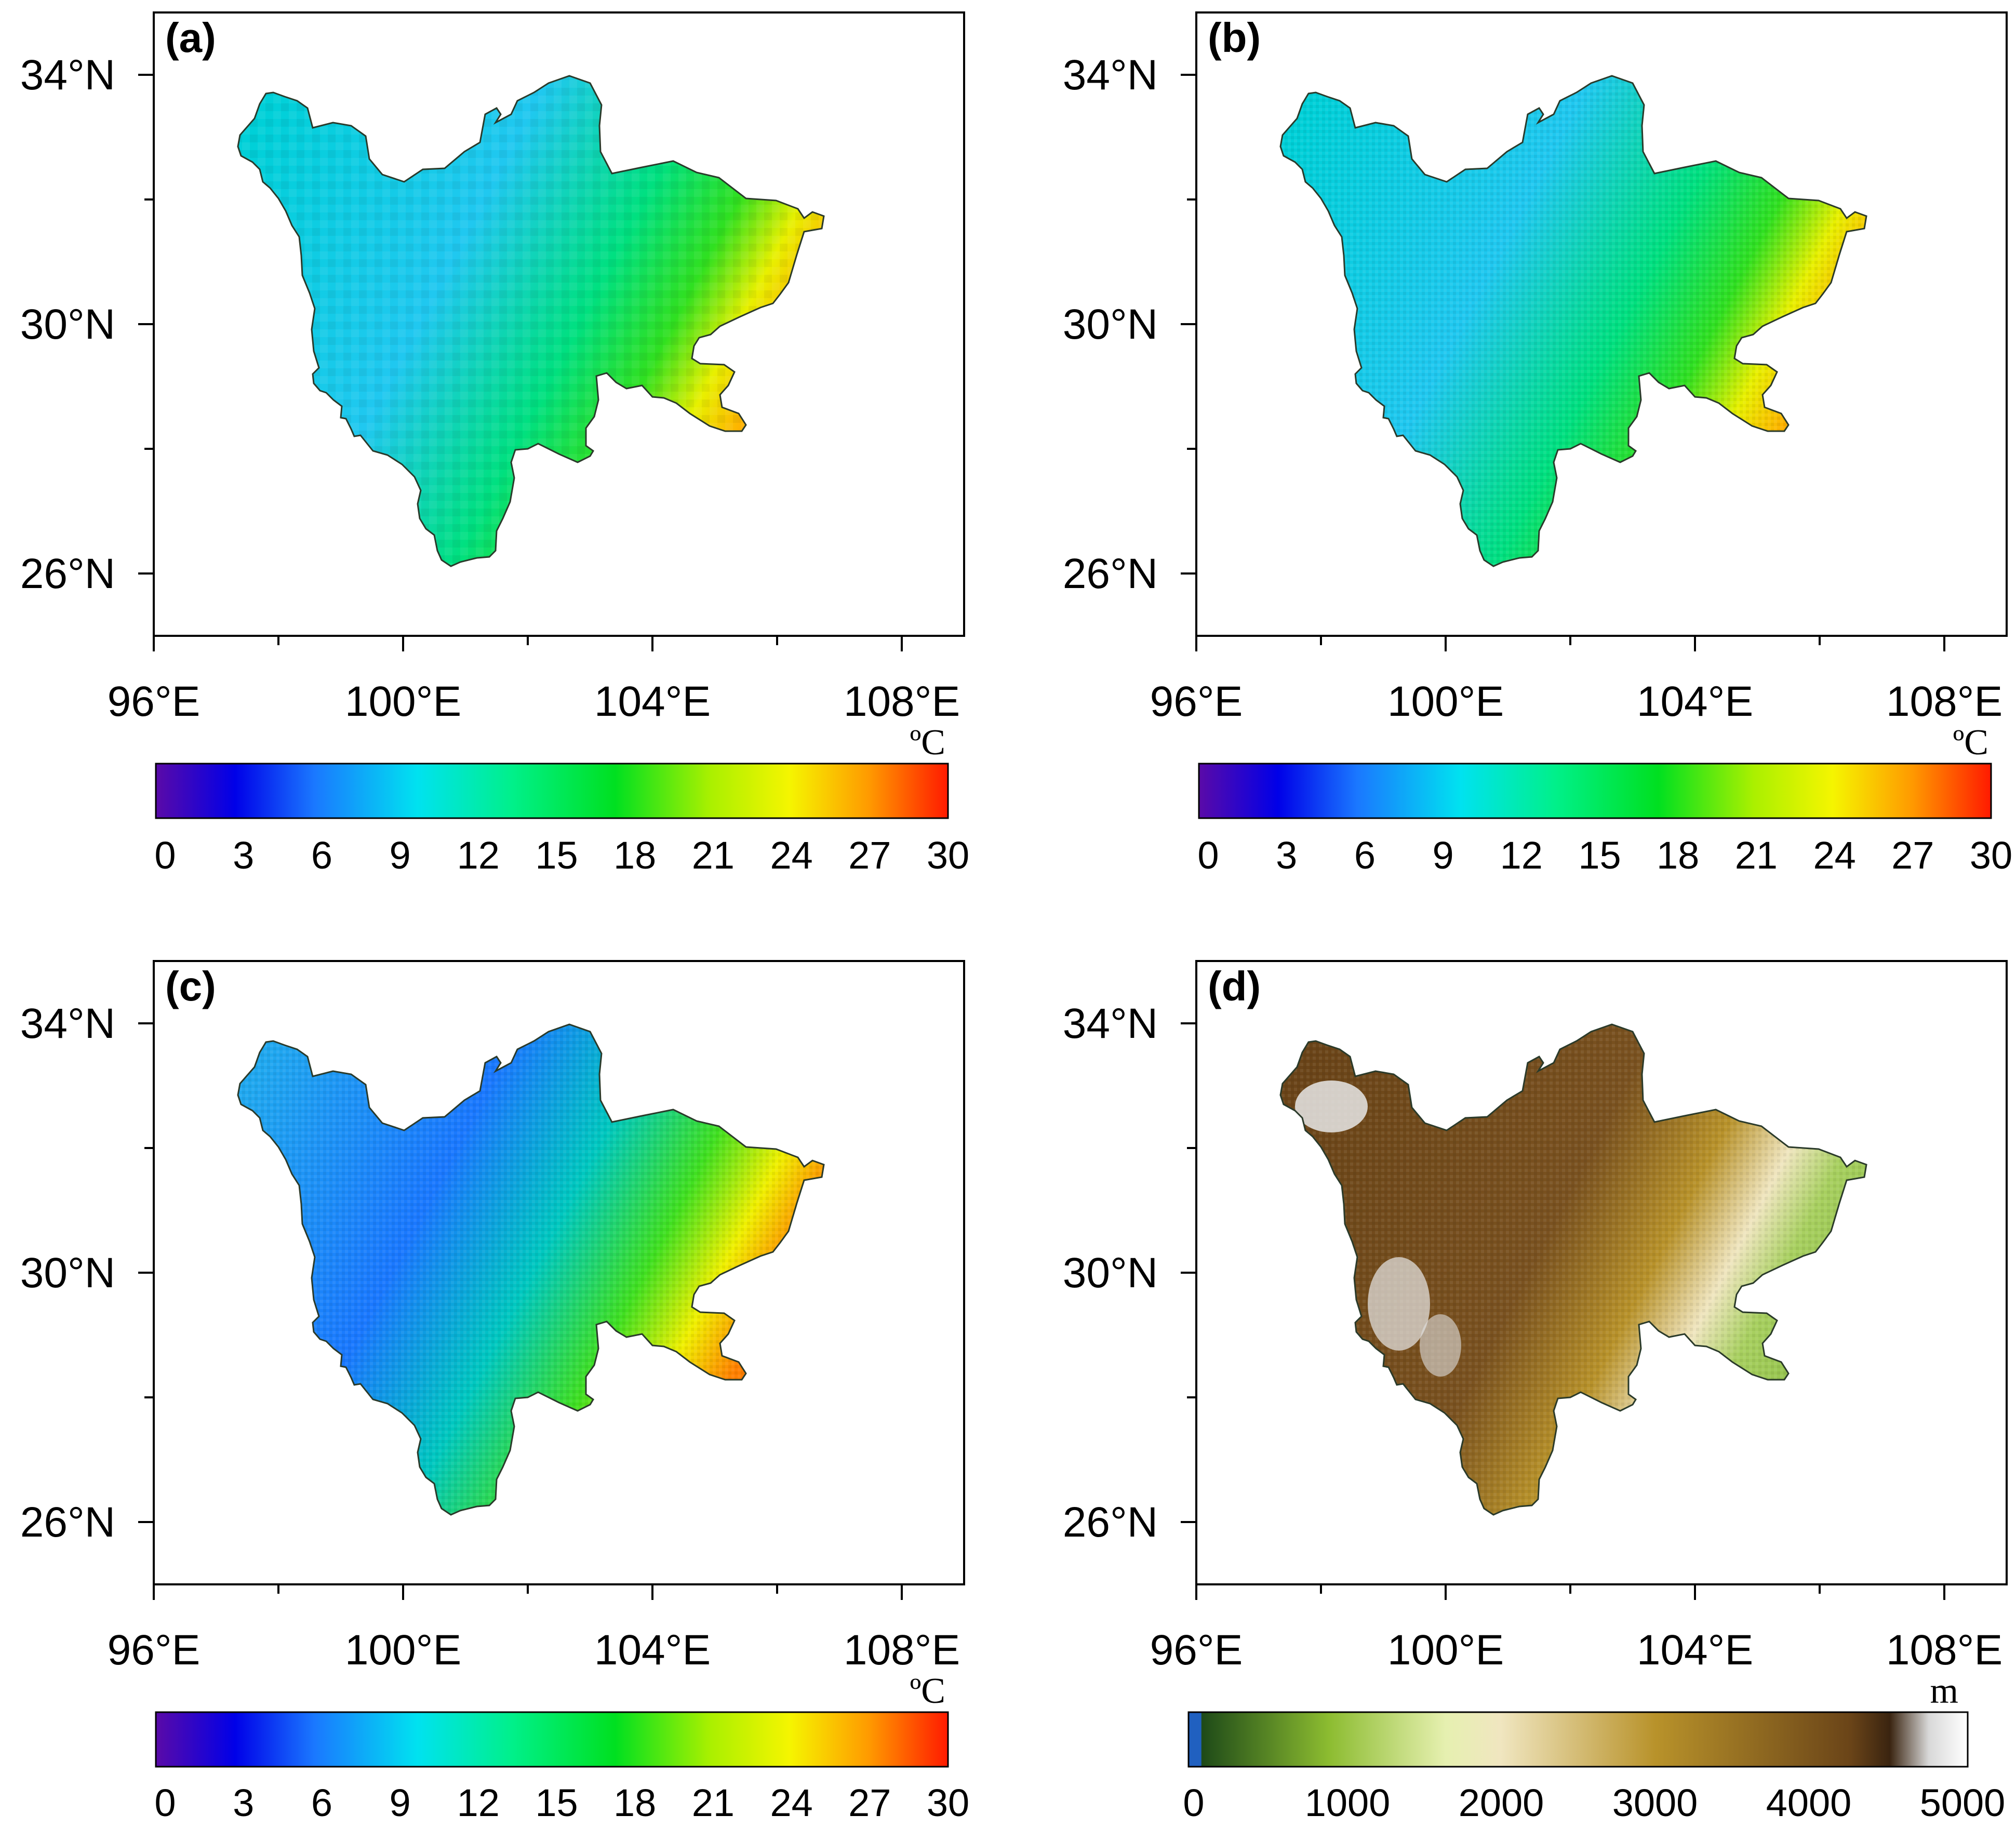  What do you see at coordinates (1595, 791) in the screenshot?
I see `colorbar-b-ramp` at bounding box center [1595, 791].